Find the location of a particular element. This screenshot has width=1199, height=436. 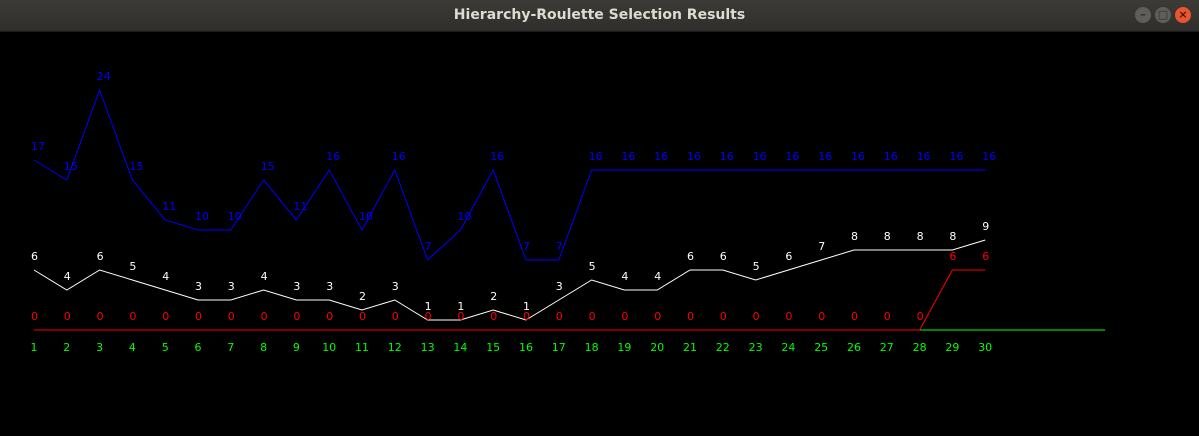

x-tick-label: 27 is located at coordinates (887, 347).